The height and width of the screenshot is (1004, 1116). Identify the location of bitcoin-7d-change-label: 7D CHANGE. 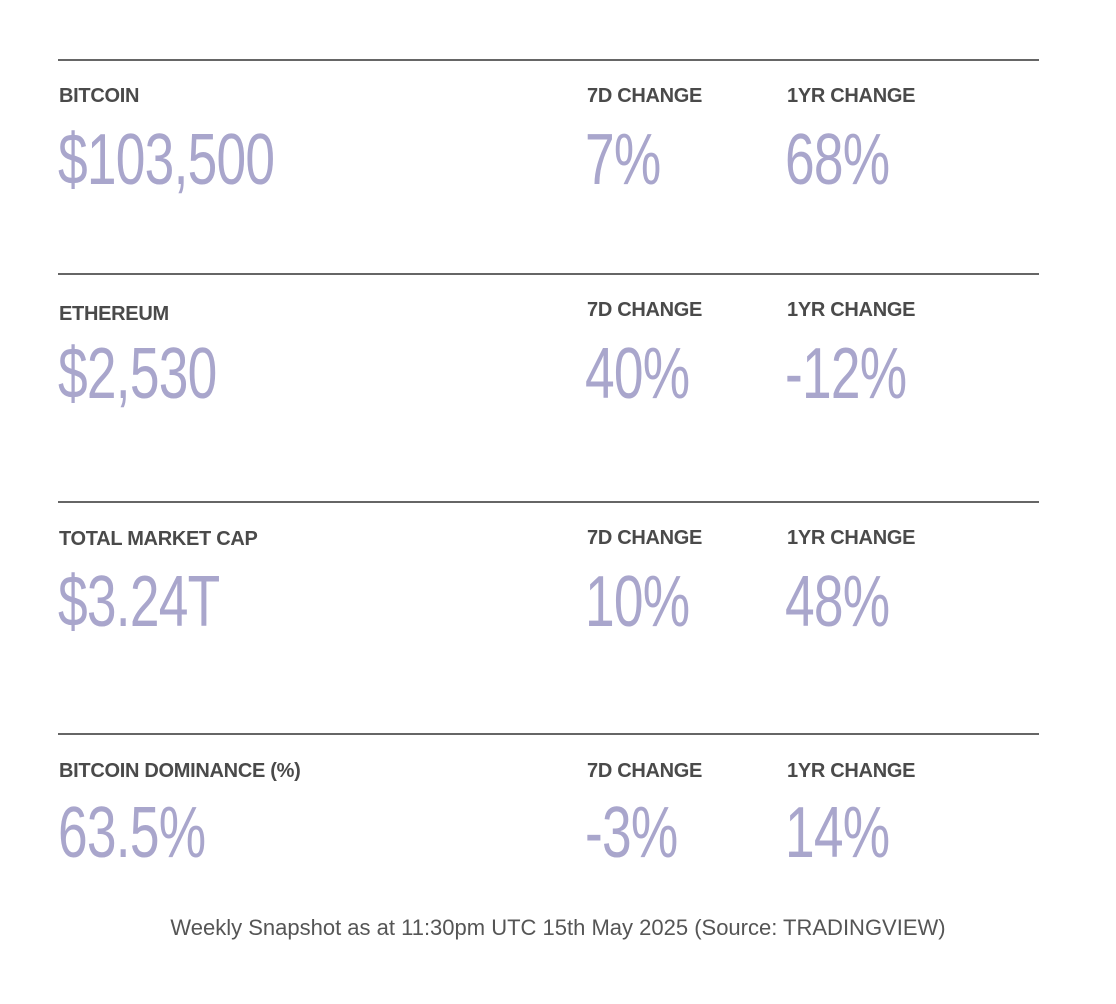
(645, 96).